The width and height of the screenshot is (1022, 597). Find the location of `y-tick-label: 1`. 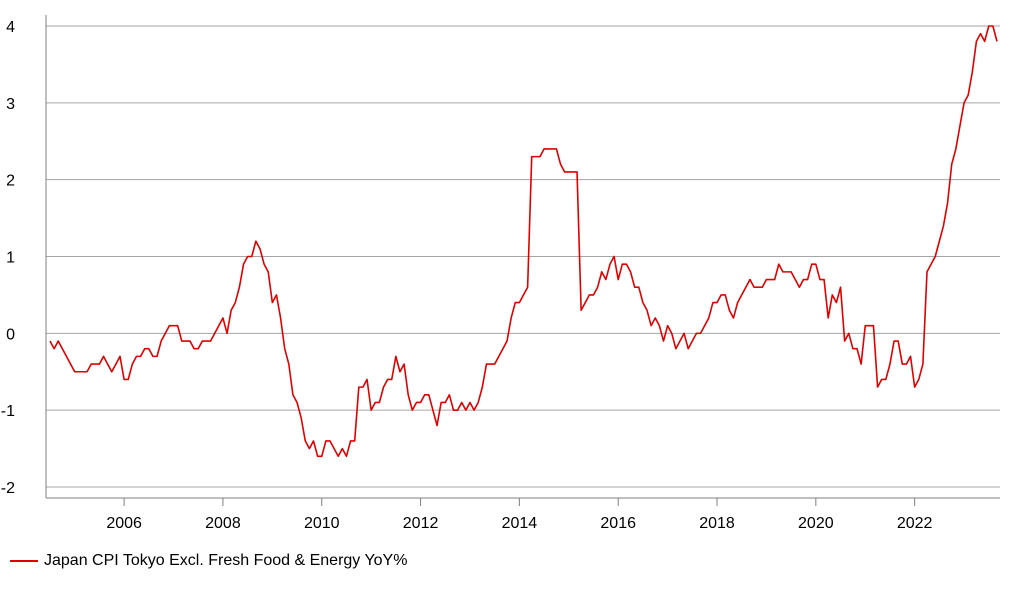

y-tick-label: 1 is located at coordinates (10, 258).